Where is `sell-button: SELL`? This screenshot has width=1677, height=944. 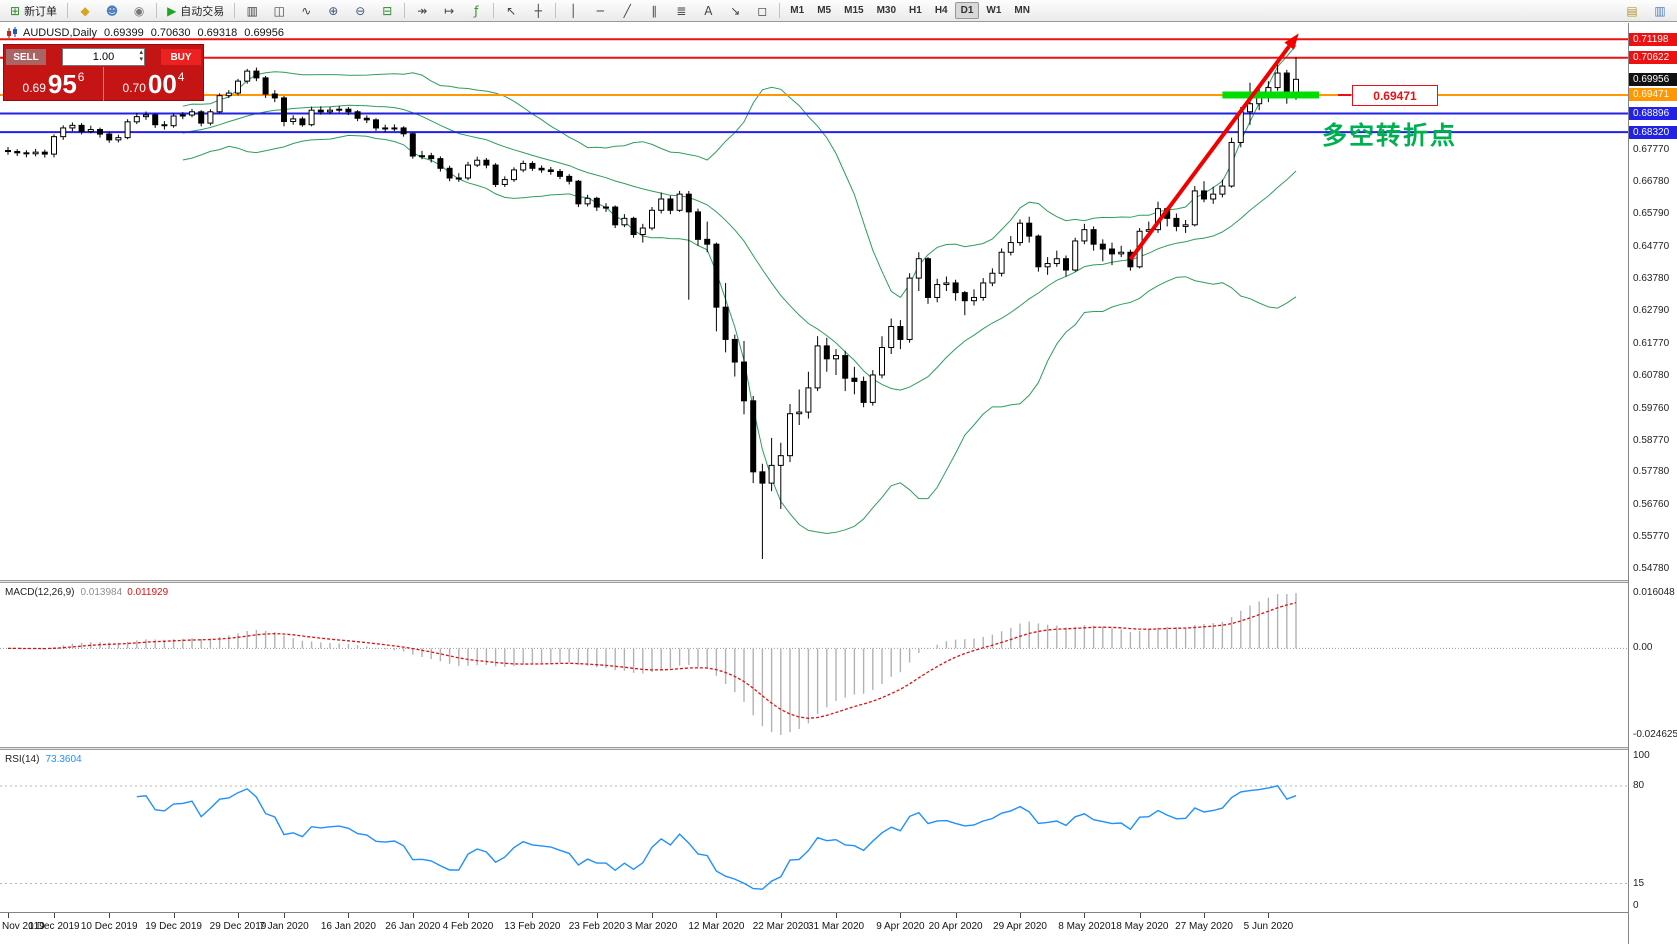
sell-button: SELL is located at coordinates (26, 57).